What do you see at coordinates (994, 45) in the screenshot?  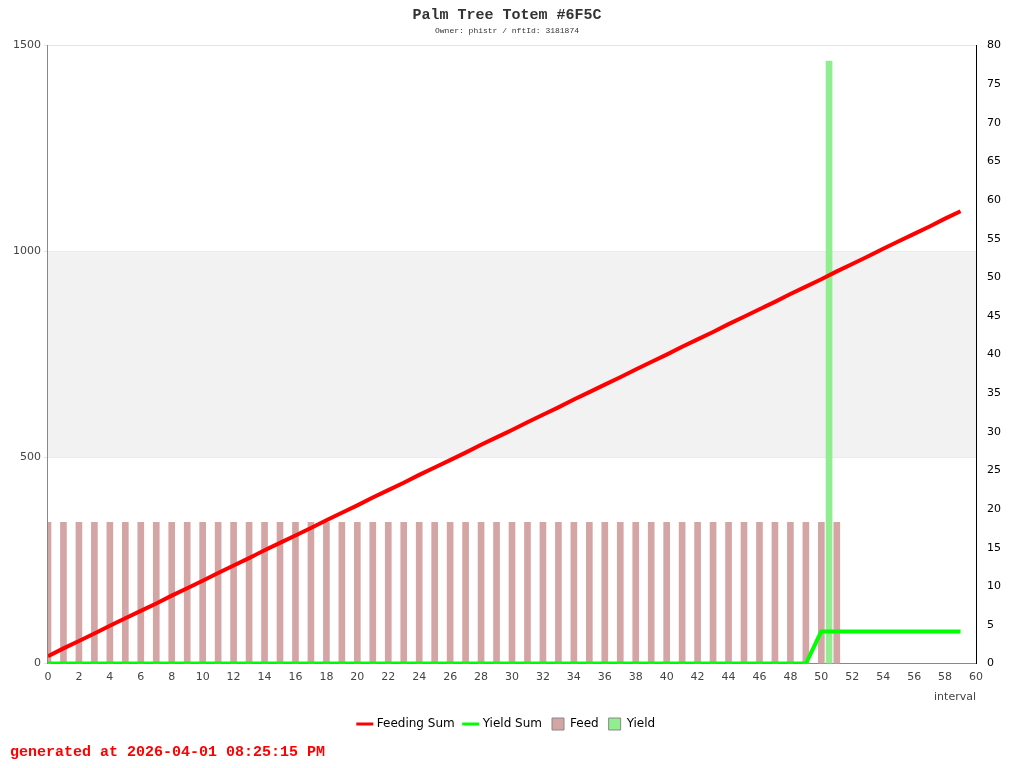 I see `y2-tick-label: 80` at bounding box center [994, 45].